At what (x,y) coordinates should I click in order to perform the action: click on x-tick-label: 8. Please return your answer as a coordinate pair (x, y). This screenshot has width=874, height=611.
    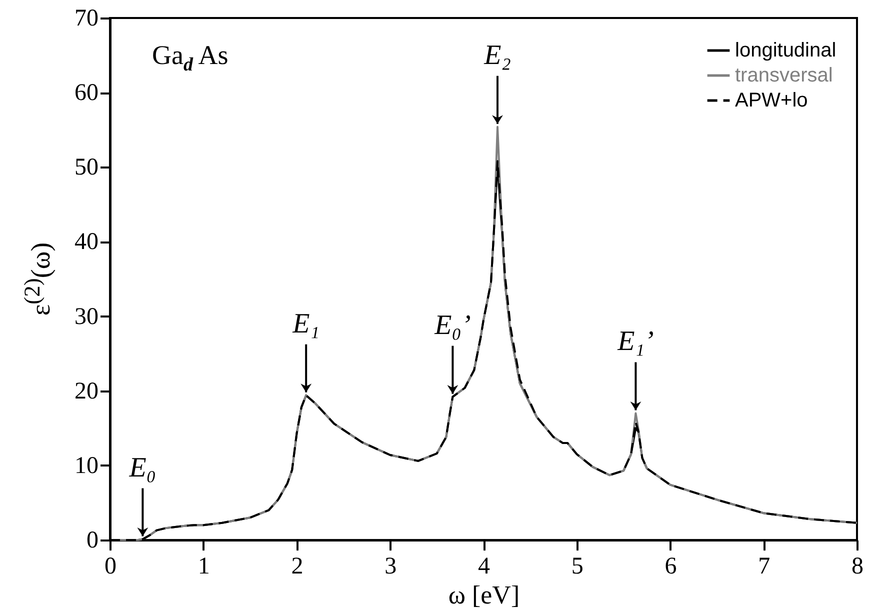
    Looking at the image, I should click on (858, 567).